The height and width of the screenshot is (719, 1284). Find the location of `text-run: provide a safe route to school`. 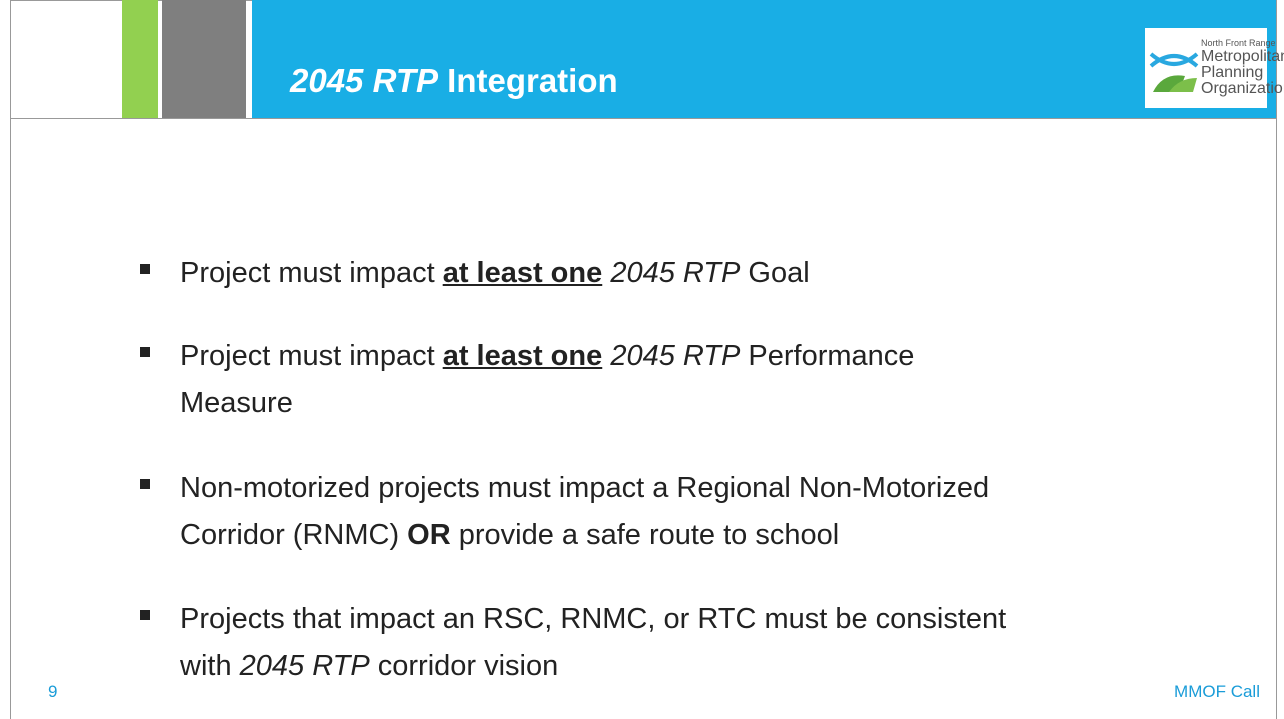

text-run: provide a safe route to school is located at coordinates (645, 535).